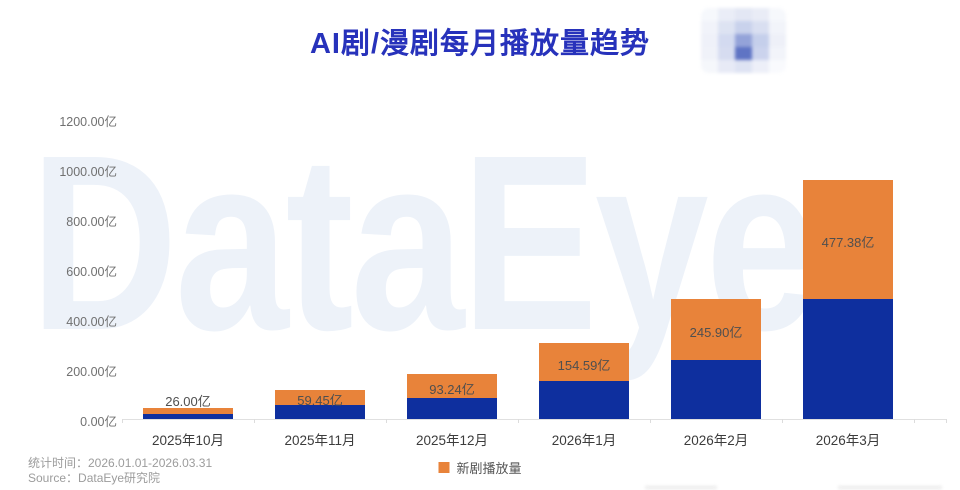 Image resolution: width=960 pixels, height=490 pixels. I want to click on legend-label: 新剧播放量, so click(489, 468).